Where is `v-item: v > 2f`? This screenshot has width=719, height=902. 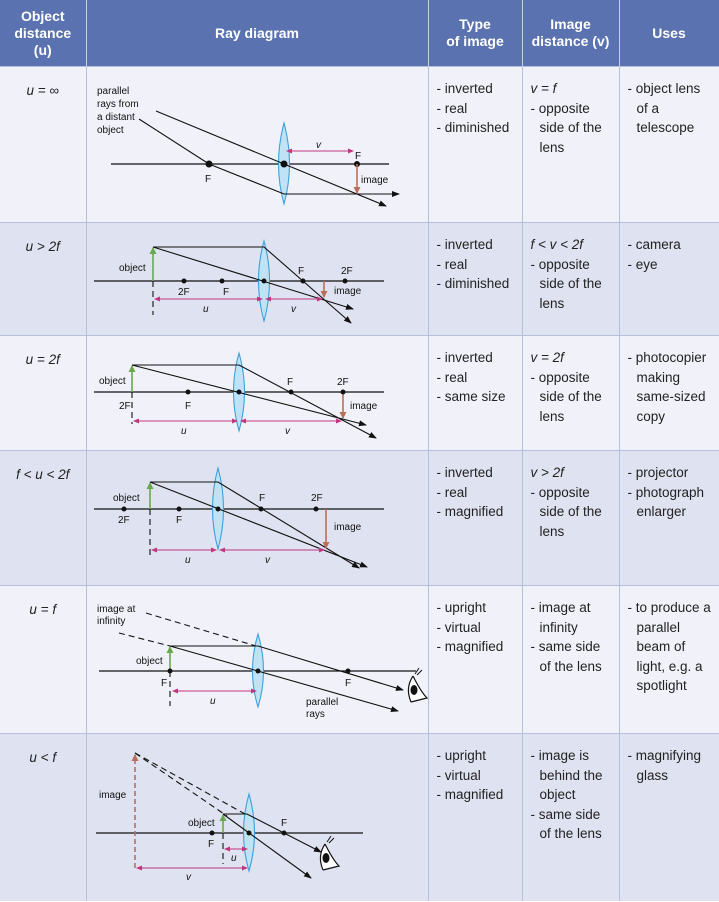
v-item: v > 2f is located at coordinates (547, 472).